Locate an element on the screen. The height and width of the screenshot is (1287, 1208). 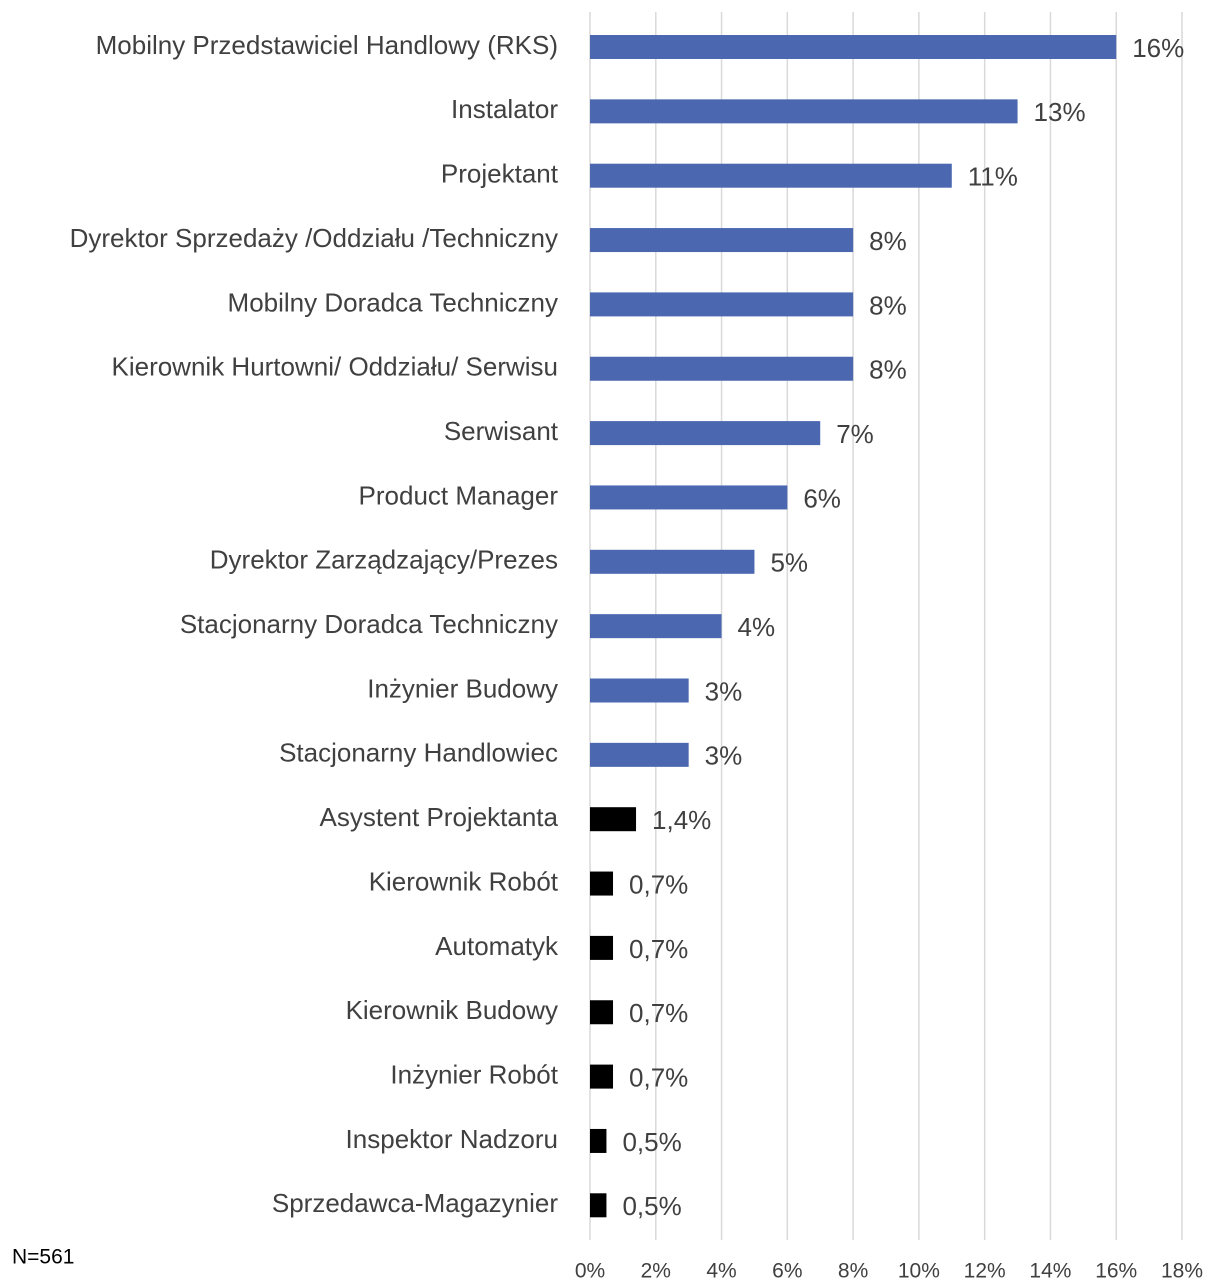
x-tick-label: 10% is located at coordinates (919, 1271).